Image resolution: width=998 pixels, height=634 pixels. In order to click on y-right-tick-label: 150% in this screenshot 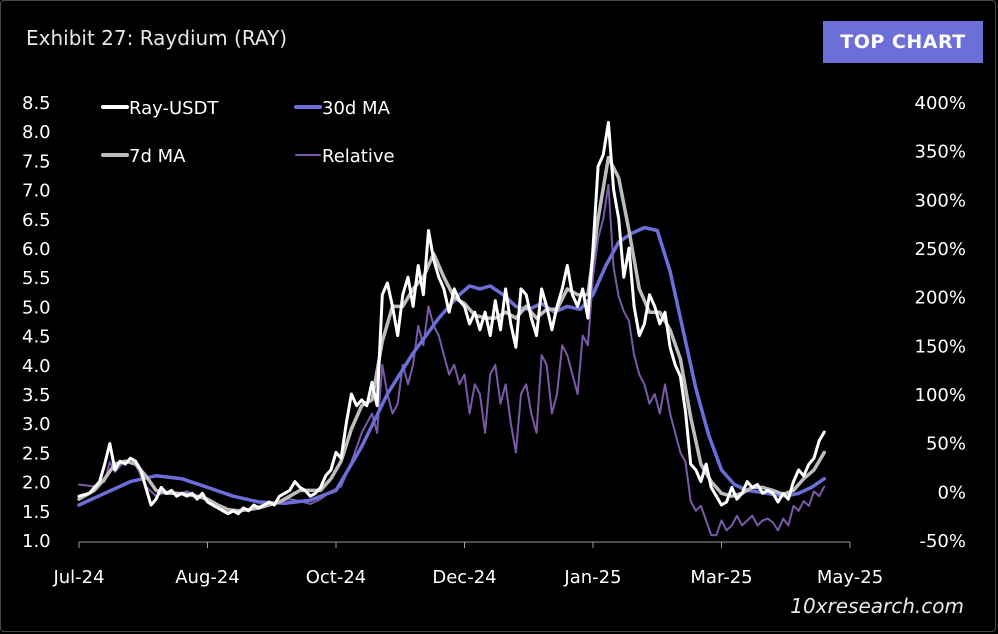, I will do `click(940, 346)`.